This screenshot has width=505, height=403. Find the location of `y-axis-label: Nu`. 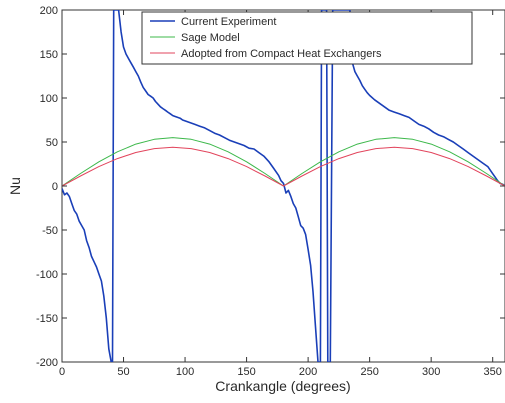

y-axis-label: Nu is located at coordinates (15, 186).